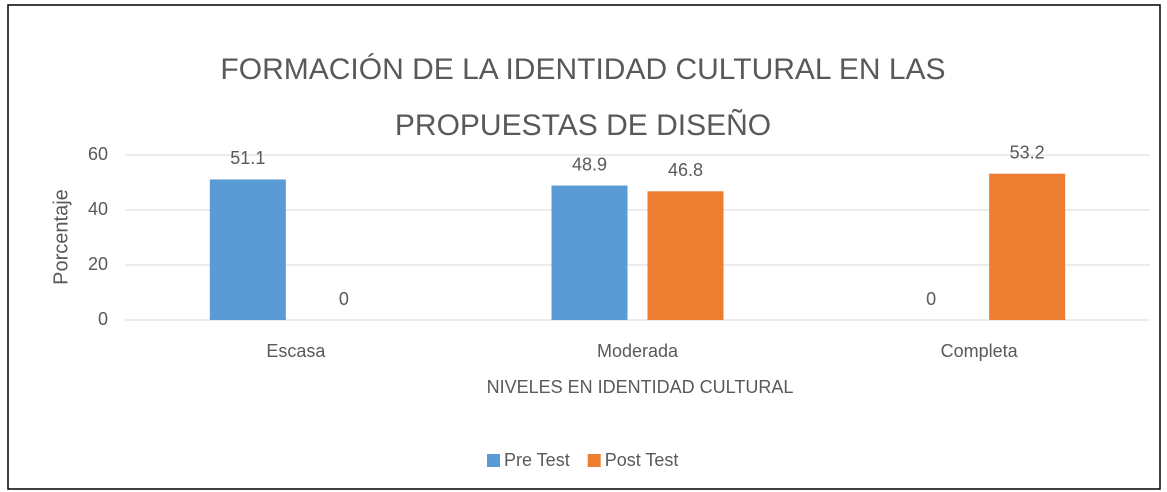 This screenshot has height=492, width=1167. I want to click on y-tick-label: 60, so click(98, 154).